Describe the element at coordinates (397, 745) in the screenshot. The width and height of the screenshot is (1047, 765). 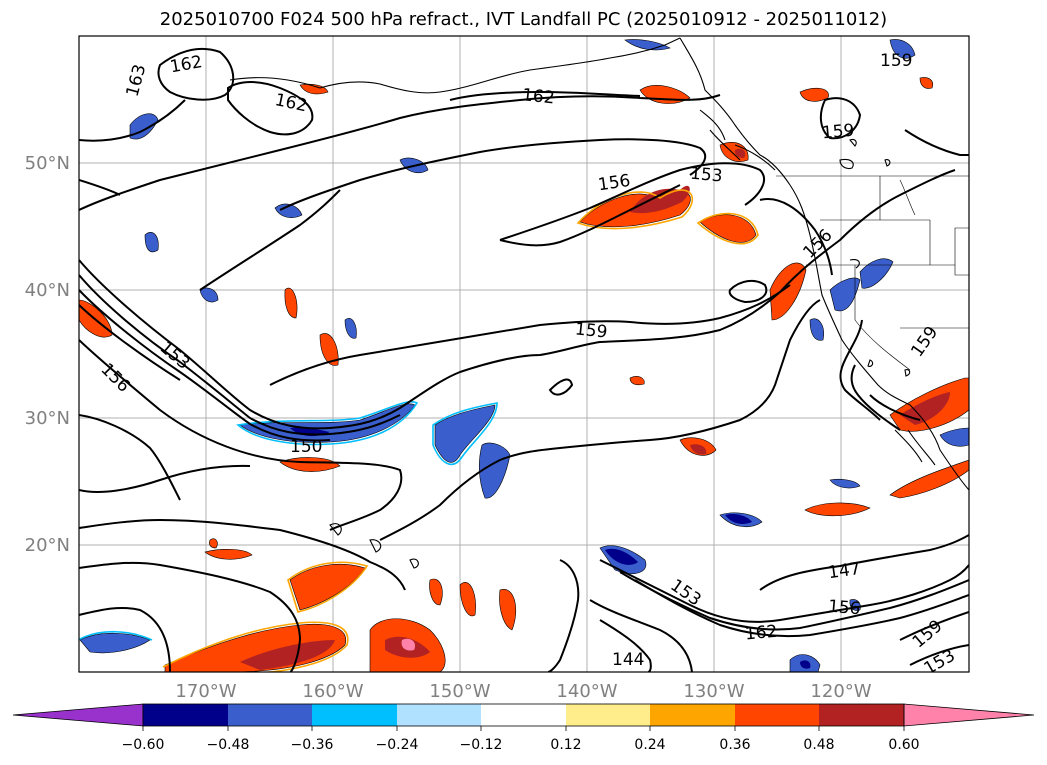
I see `colorbar-tick-label: −0.24` at that location.